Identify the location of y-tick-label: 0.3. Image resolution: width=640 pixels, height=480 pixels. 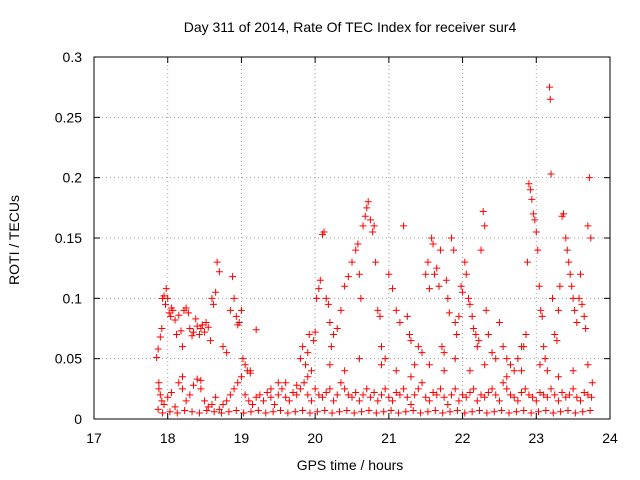
(73, 57).